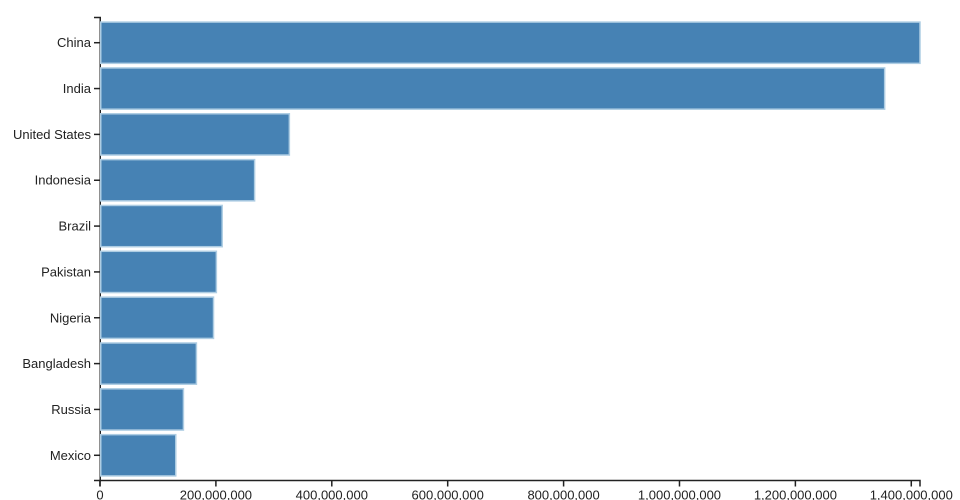 The image size is (960, 500). Describe the element at coordinates (99, 494) in the screenshot. I see `x-axis-tick-label: 0` at that location.